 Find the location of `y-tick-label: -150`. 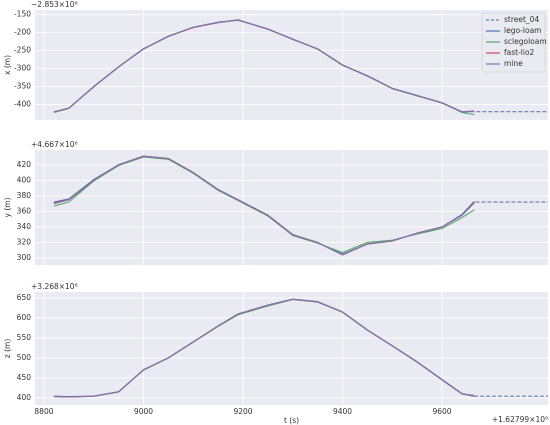

y-tick-label: -150 is located at coordinates (22, 14).